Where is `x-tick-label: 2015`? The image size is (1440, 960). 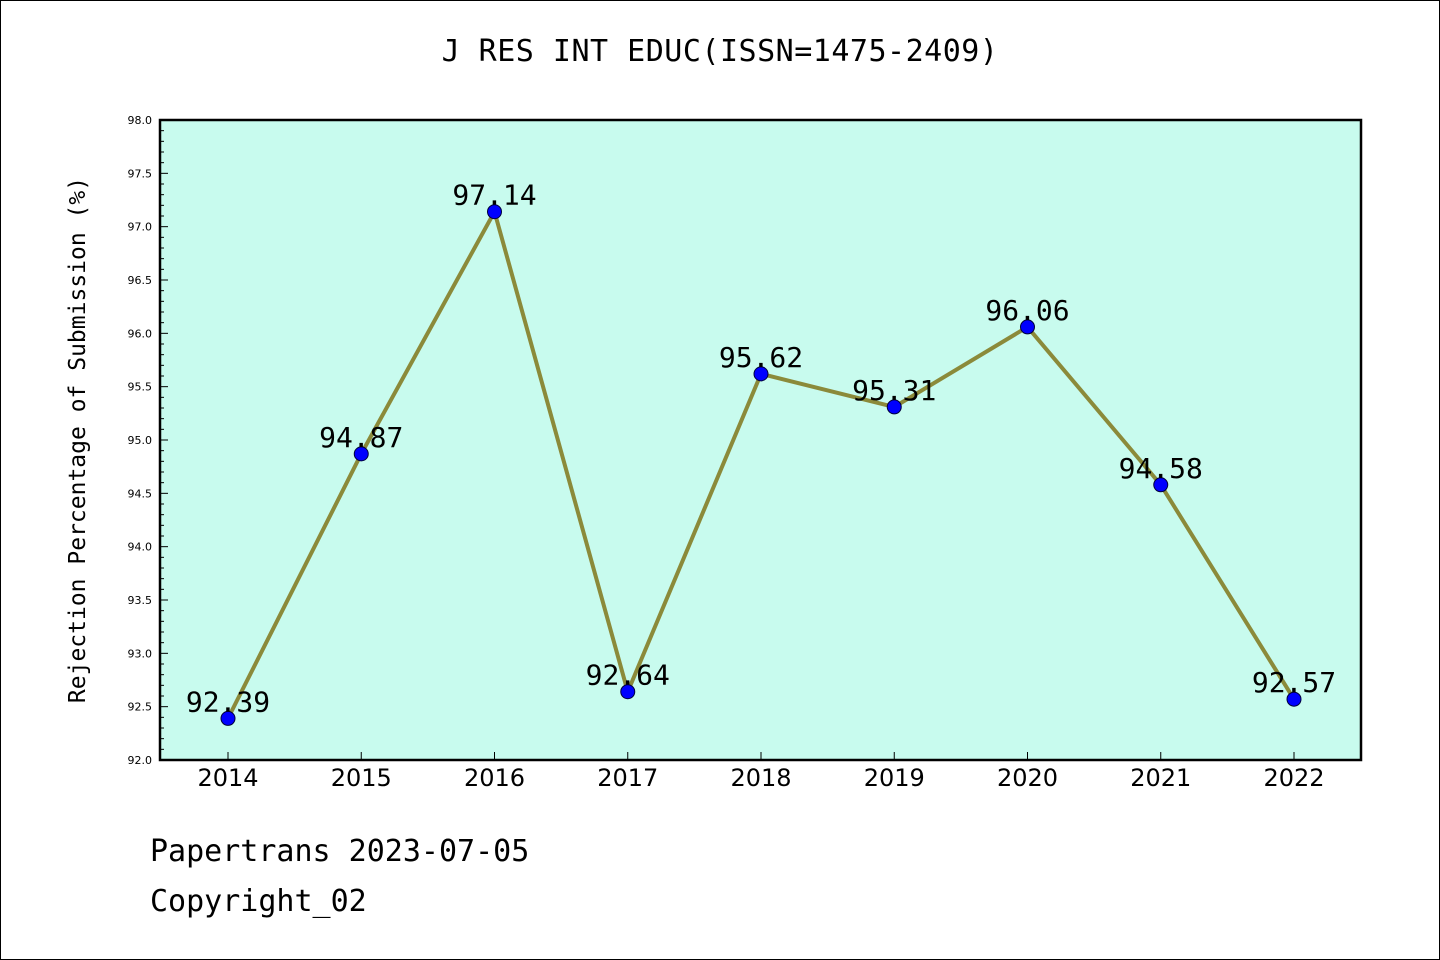 x-tick-label: 2015 is located at coordinates (361, 778).